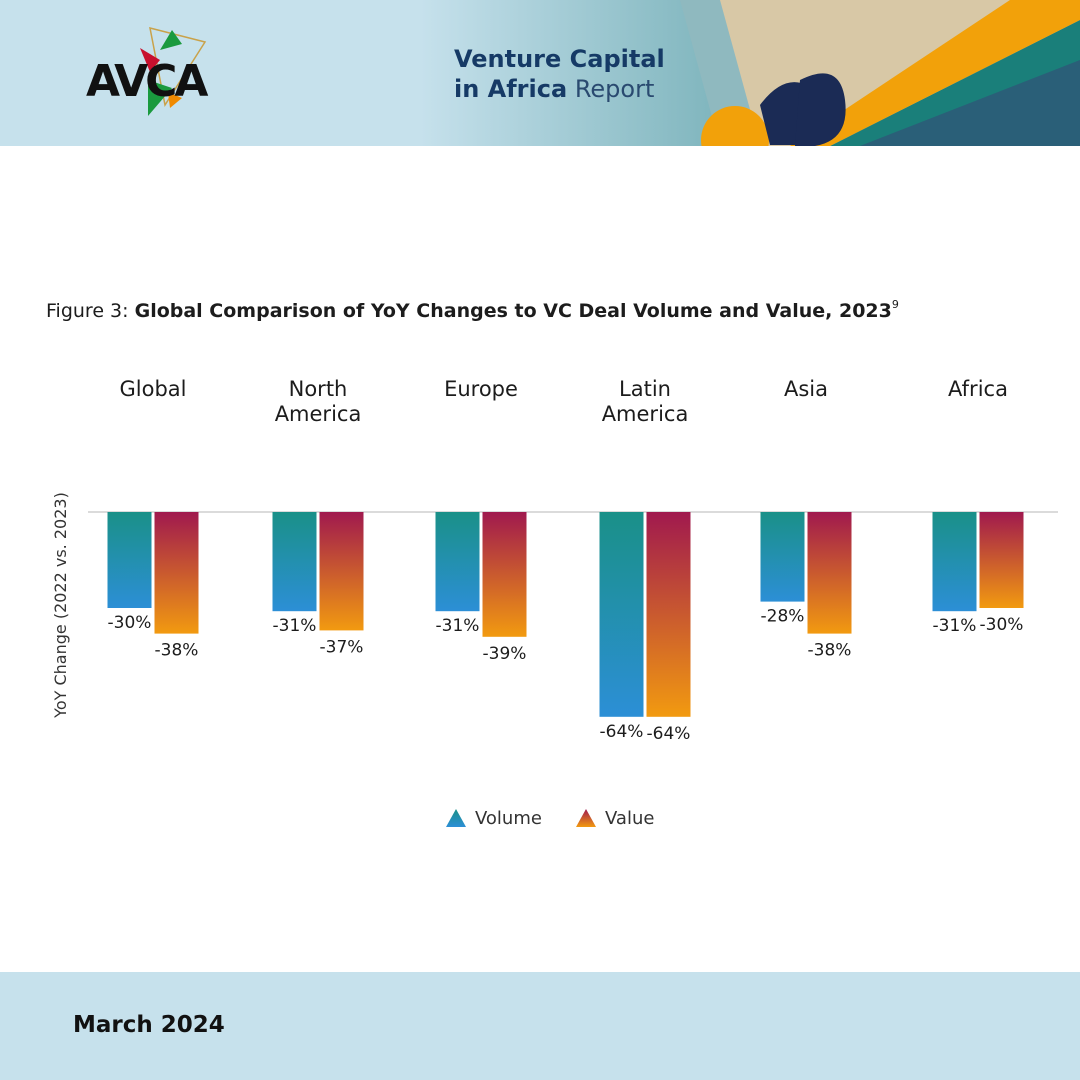 The image size is (1080, 1080). Describe the element at coordinates (481, 389) in the screenshot. I see `category-label: Europe` at that location.